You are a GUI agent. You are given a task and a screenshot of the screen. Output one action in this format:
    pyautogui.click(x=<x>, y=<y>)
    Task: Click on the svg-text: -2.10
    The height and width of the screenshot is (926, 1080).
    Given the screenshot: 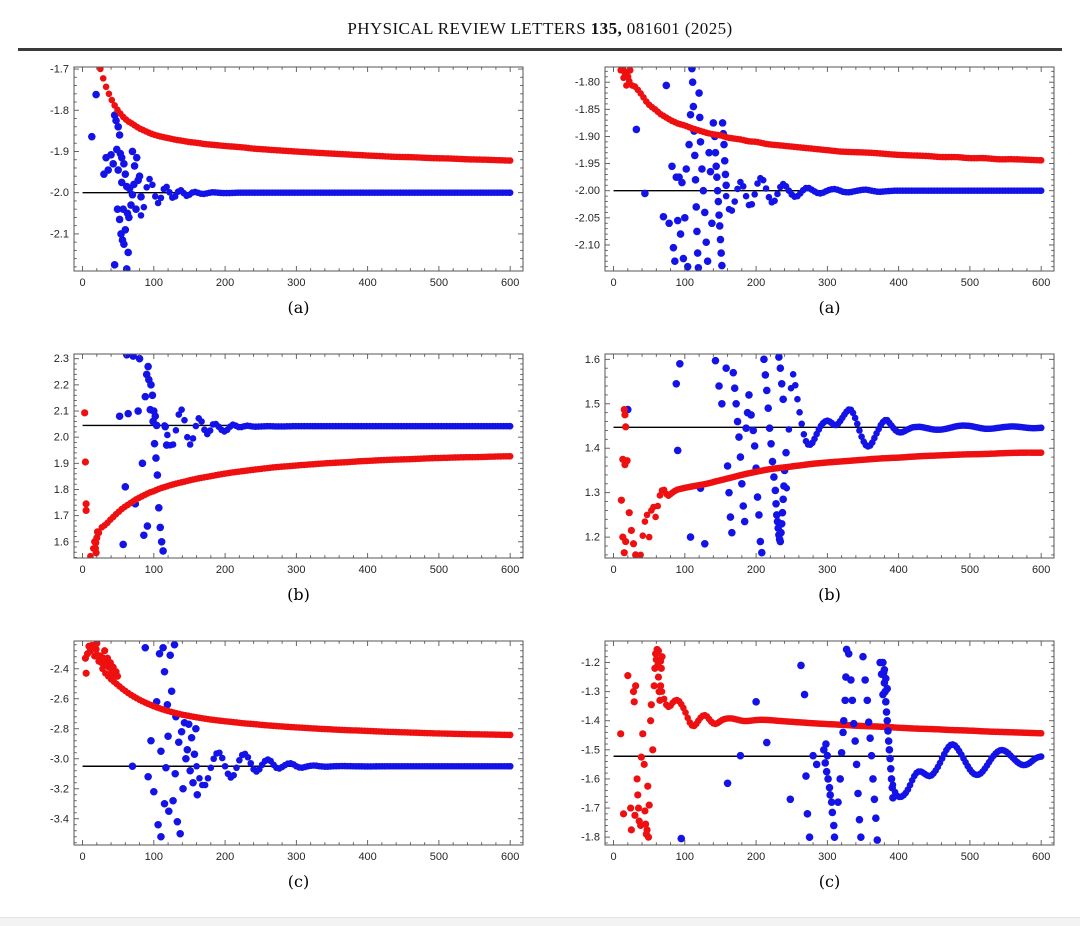 What is the action you would take?
    pyautogui.click(x=587, y=245)
    